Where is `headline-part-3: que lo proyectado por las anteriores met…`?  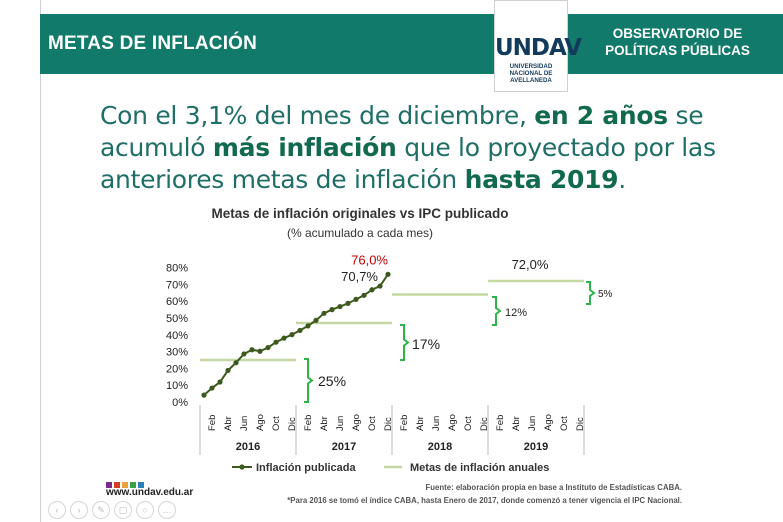
headline-part-3: que lo proyectado por las anteriores met… is located at coordinates (408, 163).